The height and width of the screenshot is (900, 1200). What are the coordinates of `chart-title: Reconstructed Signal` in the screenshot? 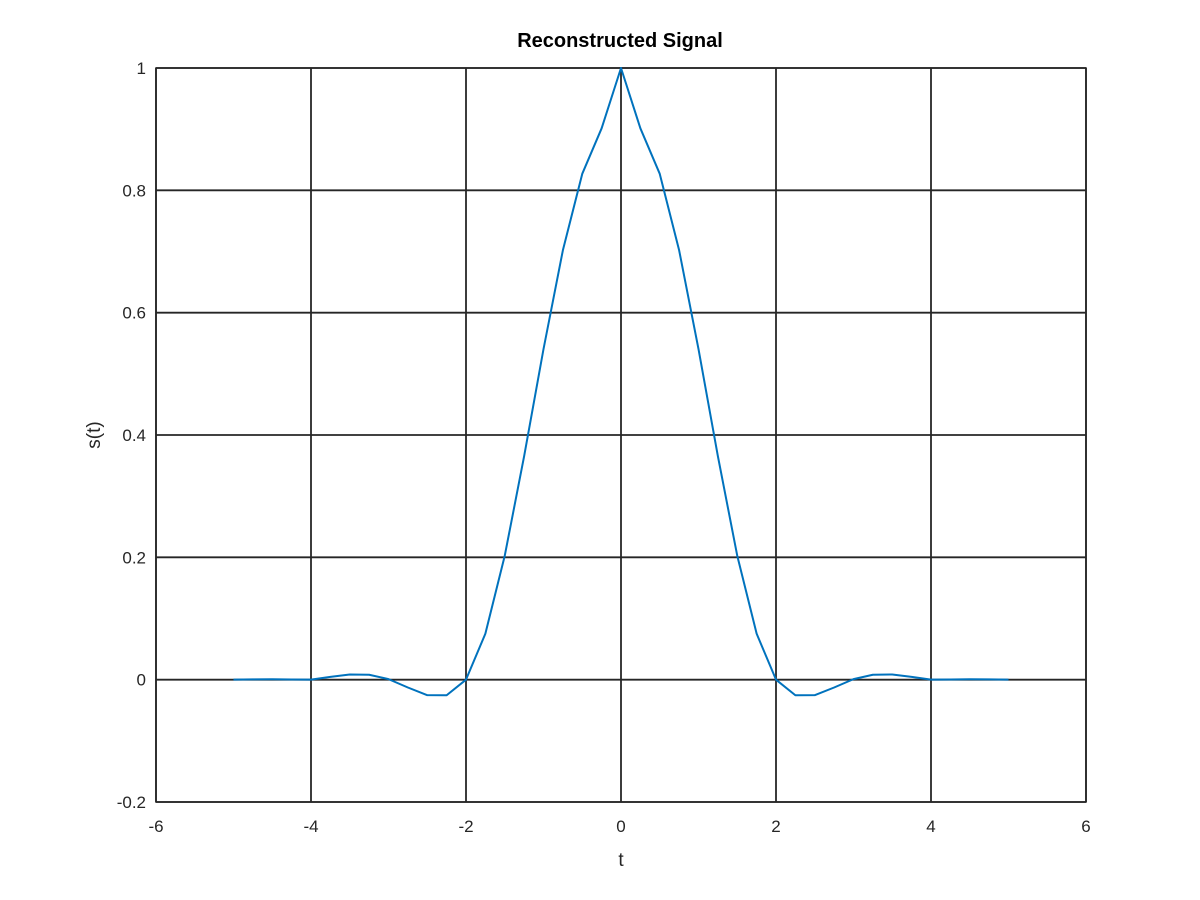 It's located at (620, 41).